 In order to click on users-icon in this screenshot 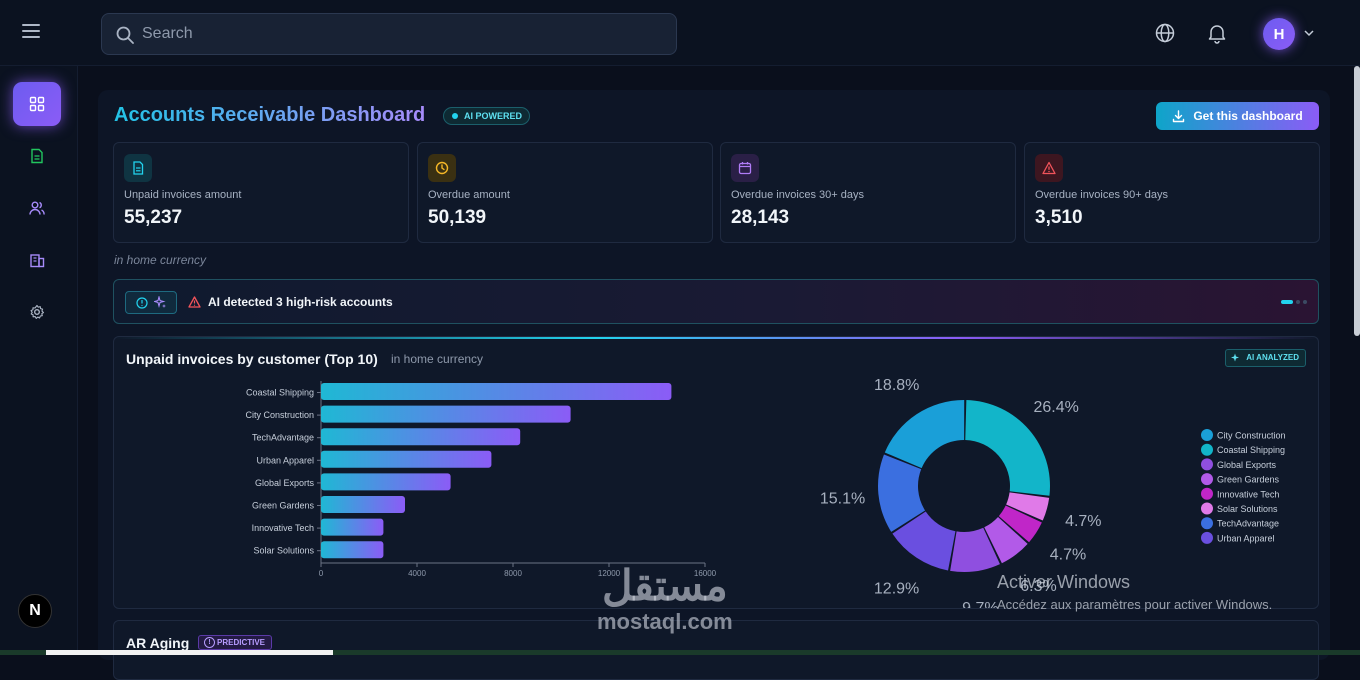, I will do `click(37, 208)`.